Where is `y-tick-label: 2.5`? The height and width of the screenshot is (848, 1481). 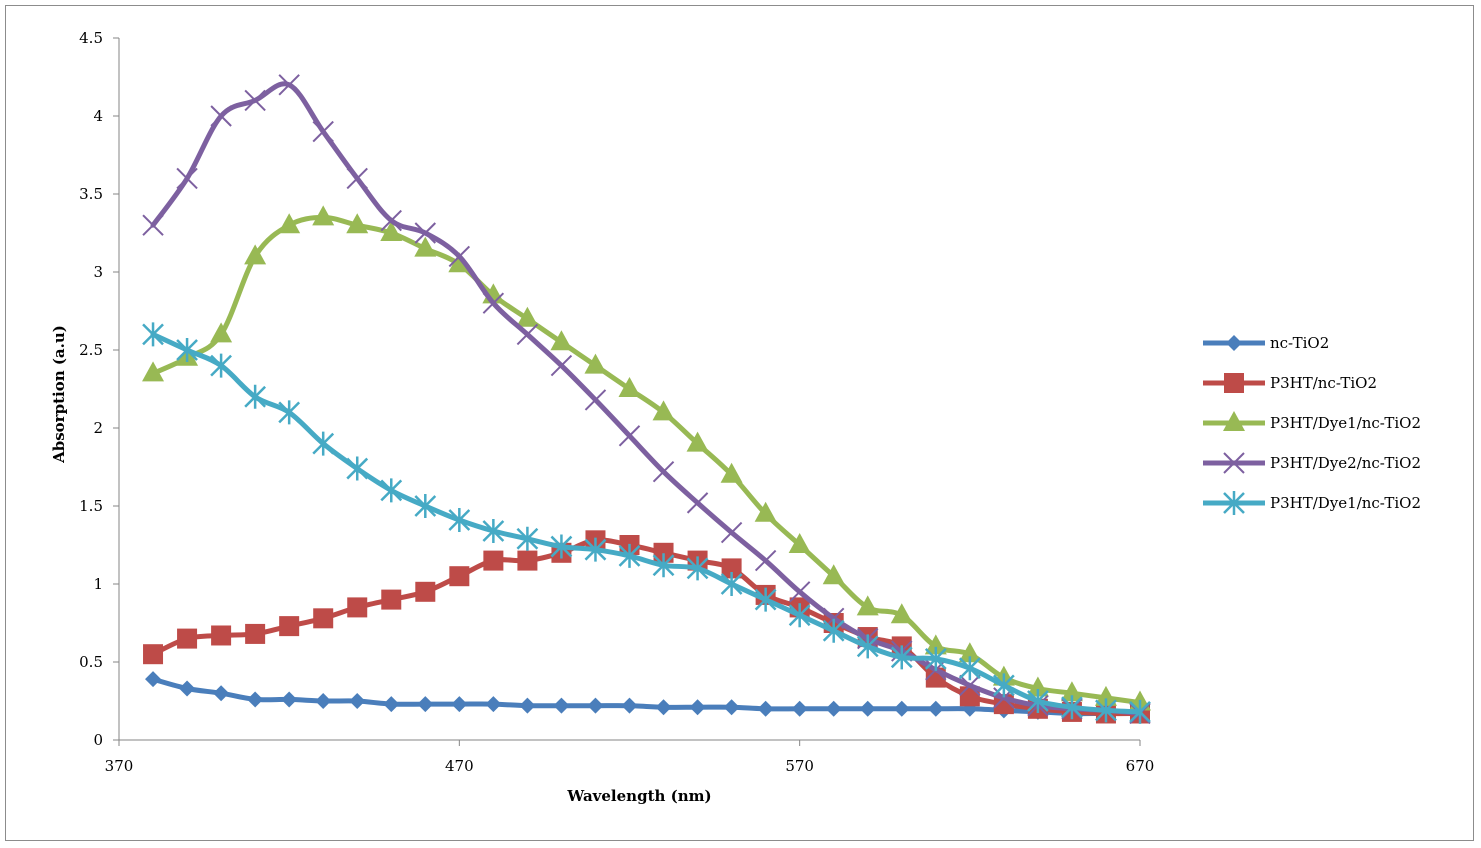 y-tick-label: 2.5 is located at coordinates (91, 350).